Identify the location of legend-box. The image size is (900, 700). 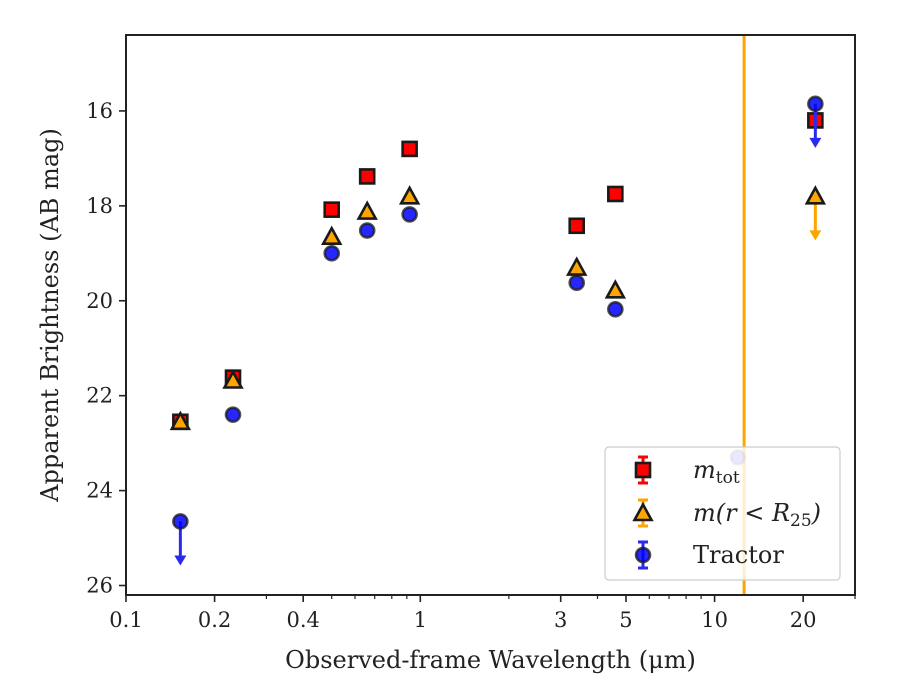
(722, 513).